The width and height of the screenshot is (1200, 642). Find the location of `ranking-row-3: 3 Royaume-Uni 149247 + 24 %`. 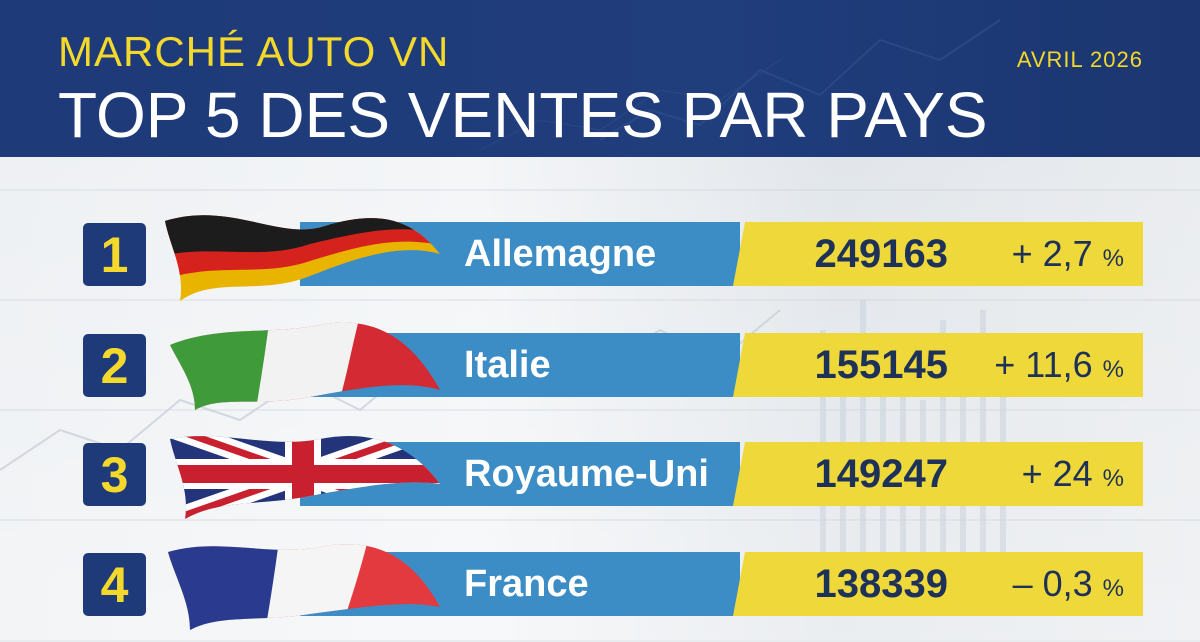

ranking-row-3: 3 Royaume-Uni 149247 + 24 % is located at coordinates (600, 484).